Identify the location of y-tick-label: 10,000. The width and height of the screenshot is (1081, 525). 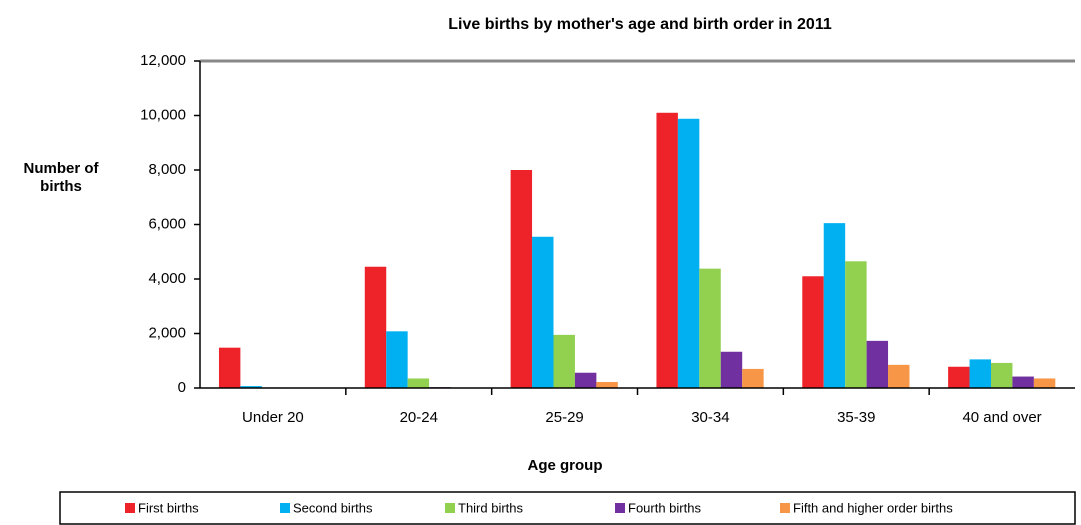
(163, 114).